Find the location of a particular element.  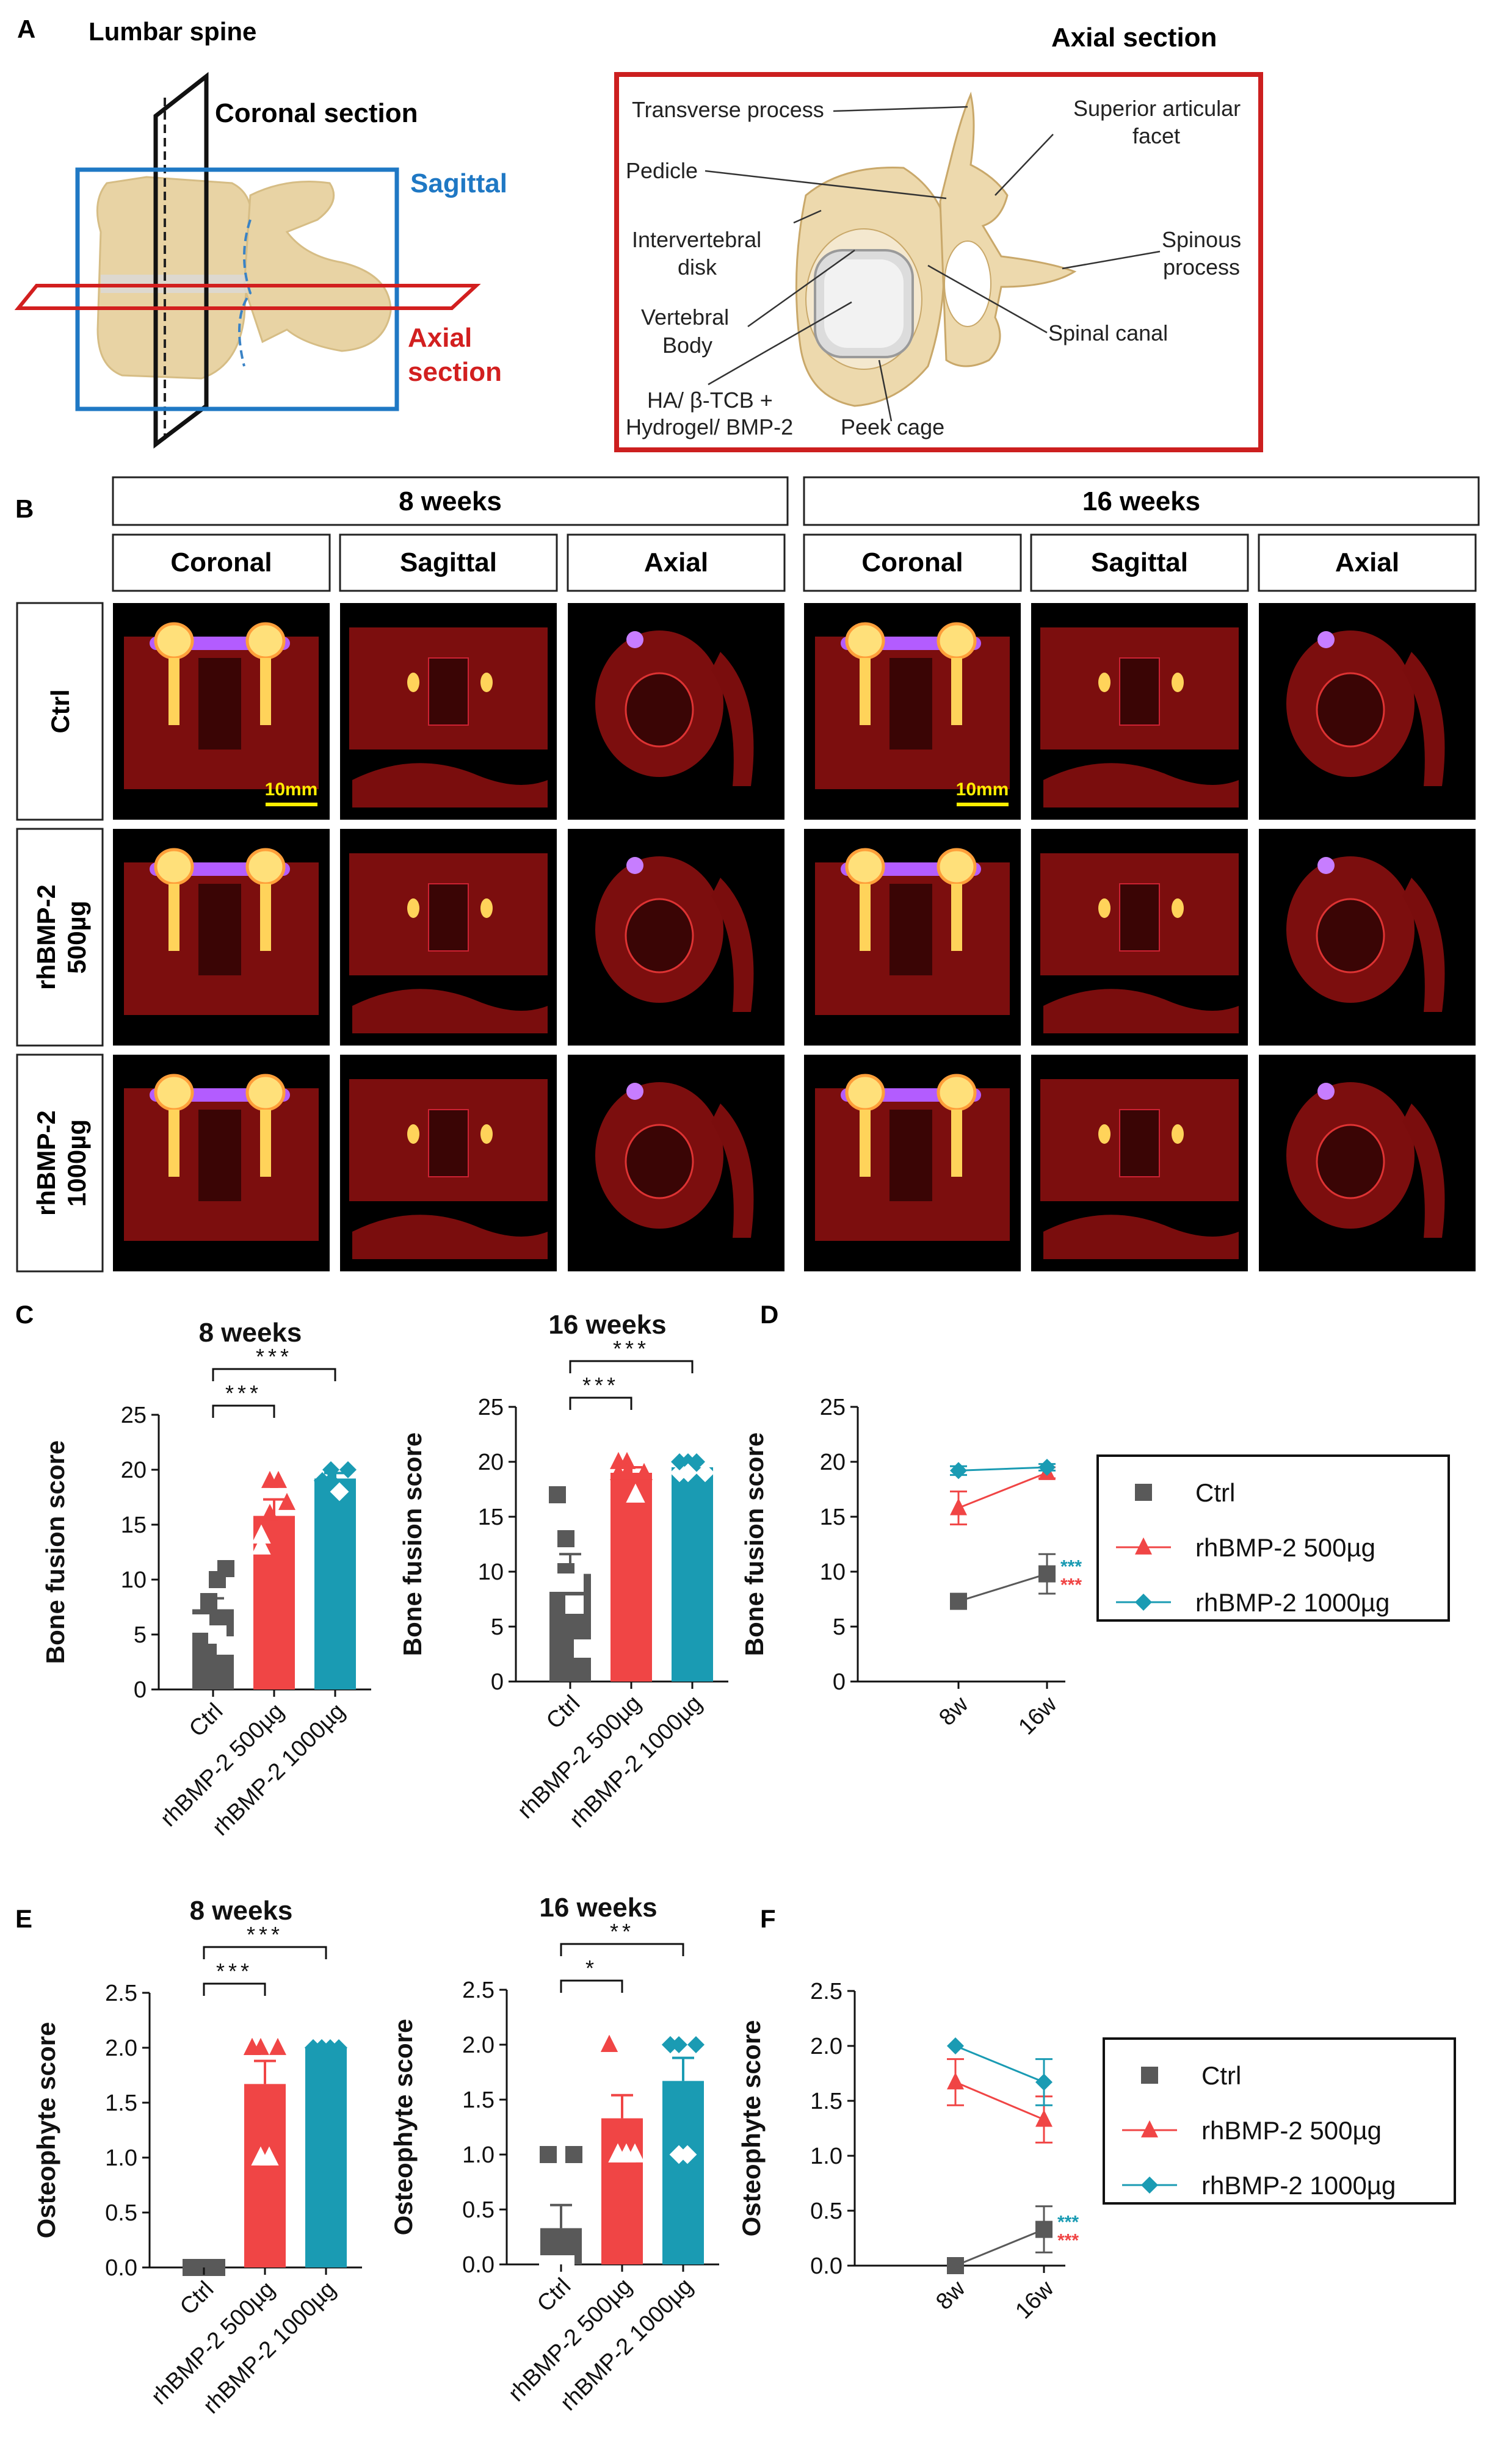

panel-letter-d: D is located at coordinates (769, 1314).